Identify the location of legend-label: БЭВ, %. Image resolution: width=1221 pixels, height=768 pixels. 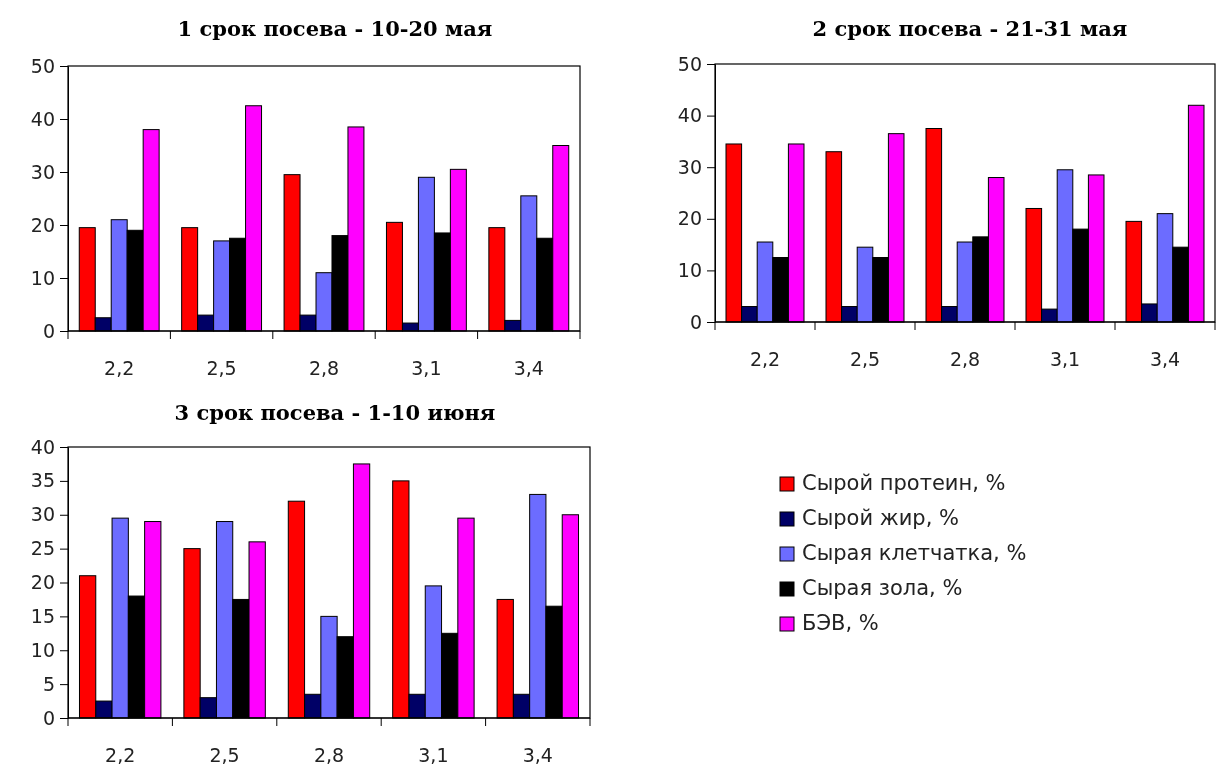
(840, 623).